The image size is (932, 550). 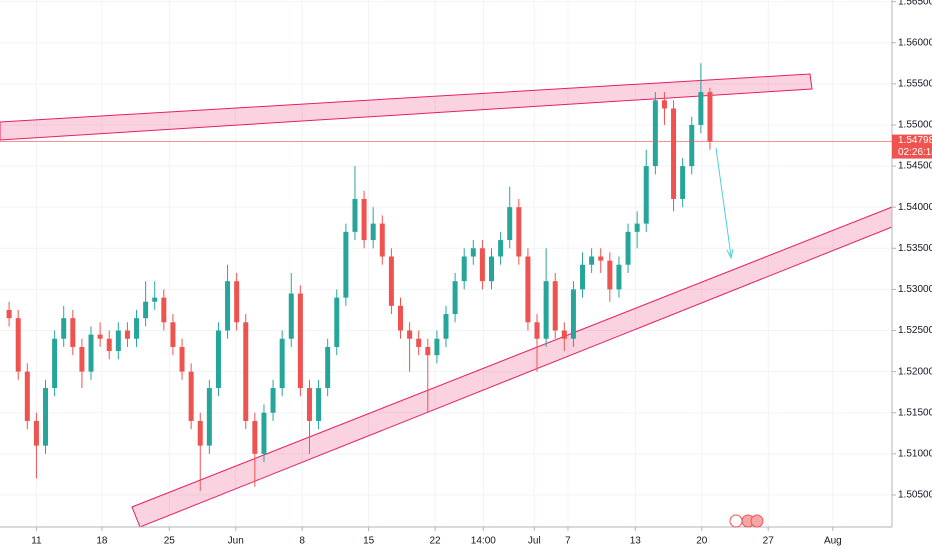 What do you see at coordinates (534, 541) in the screenshot?
I see `x-tick-label: Jul` at bounding box center [534, 541].